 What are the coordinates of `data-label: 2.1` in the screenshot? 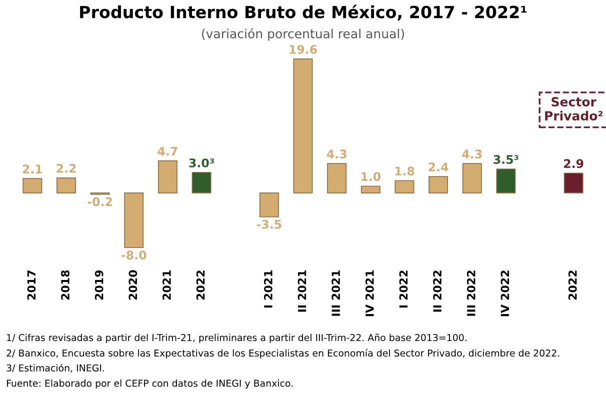 It's located at (32, 169).